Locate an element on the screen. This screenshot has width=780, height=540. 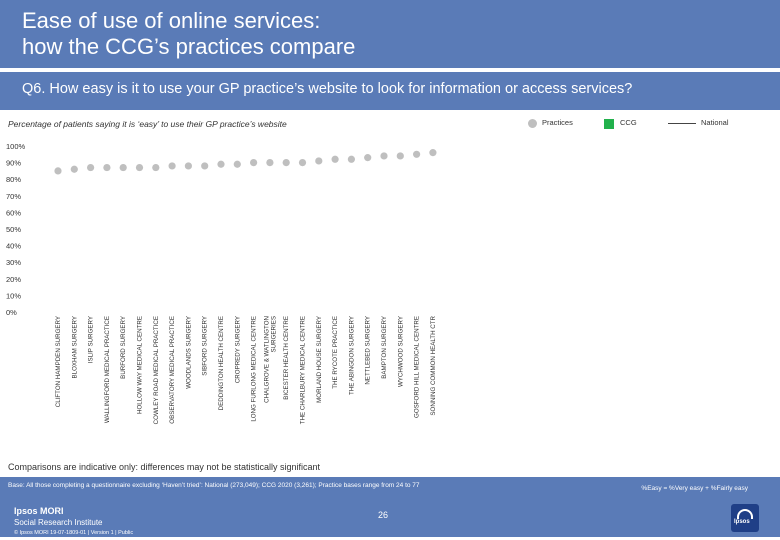
y-tick-label: 70% is located at coordinates (13, 196).